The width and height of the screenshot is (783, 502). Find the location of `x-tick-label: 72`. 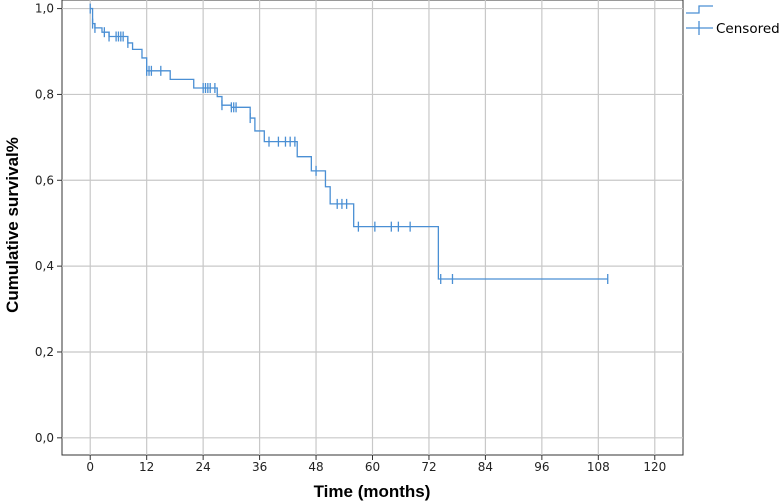

x-tick-label: 72 is located at coordinates (428, 467).